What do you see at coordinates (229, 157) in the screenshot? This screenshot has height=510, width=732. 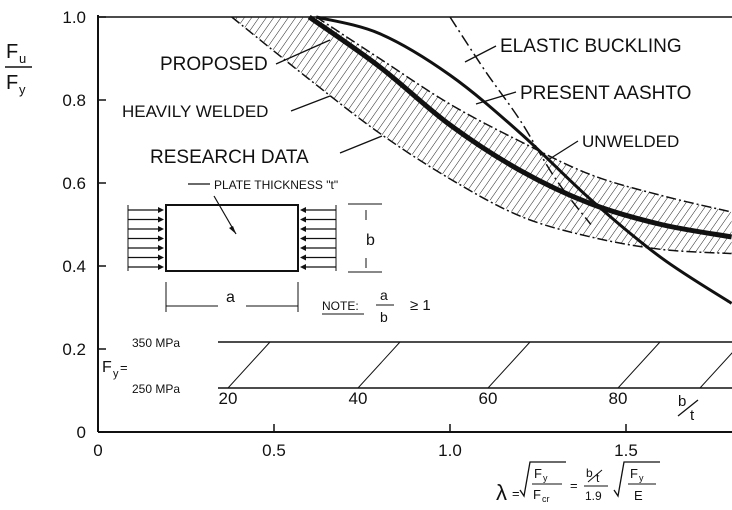 I see `label-research-data: RESEARCH DATA` at bounding box center [229, 157].